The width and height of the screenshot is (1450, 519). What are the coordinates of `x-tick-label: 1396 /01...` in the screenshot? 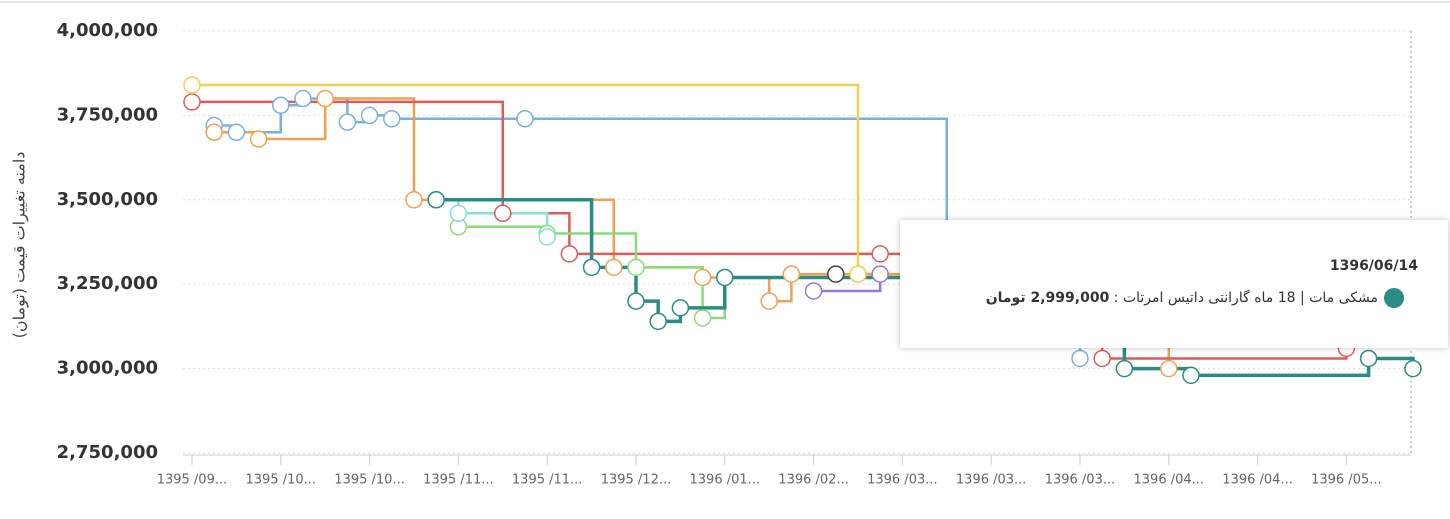 It's located at (725, 480).